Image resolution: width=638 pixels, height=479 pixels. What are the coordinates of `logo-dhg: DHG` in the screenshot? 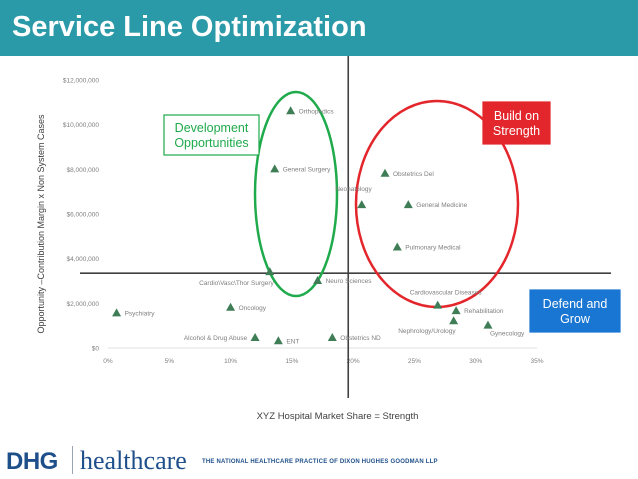 It's located at (32, 461).